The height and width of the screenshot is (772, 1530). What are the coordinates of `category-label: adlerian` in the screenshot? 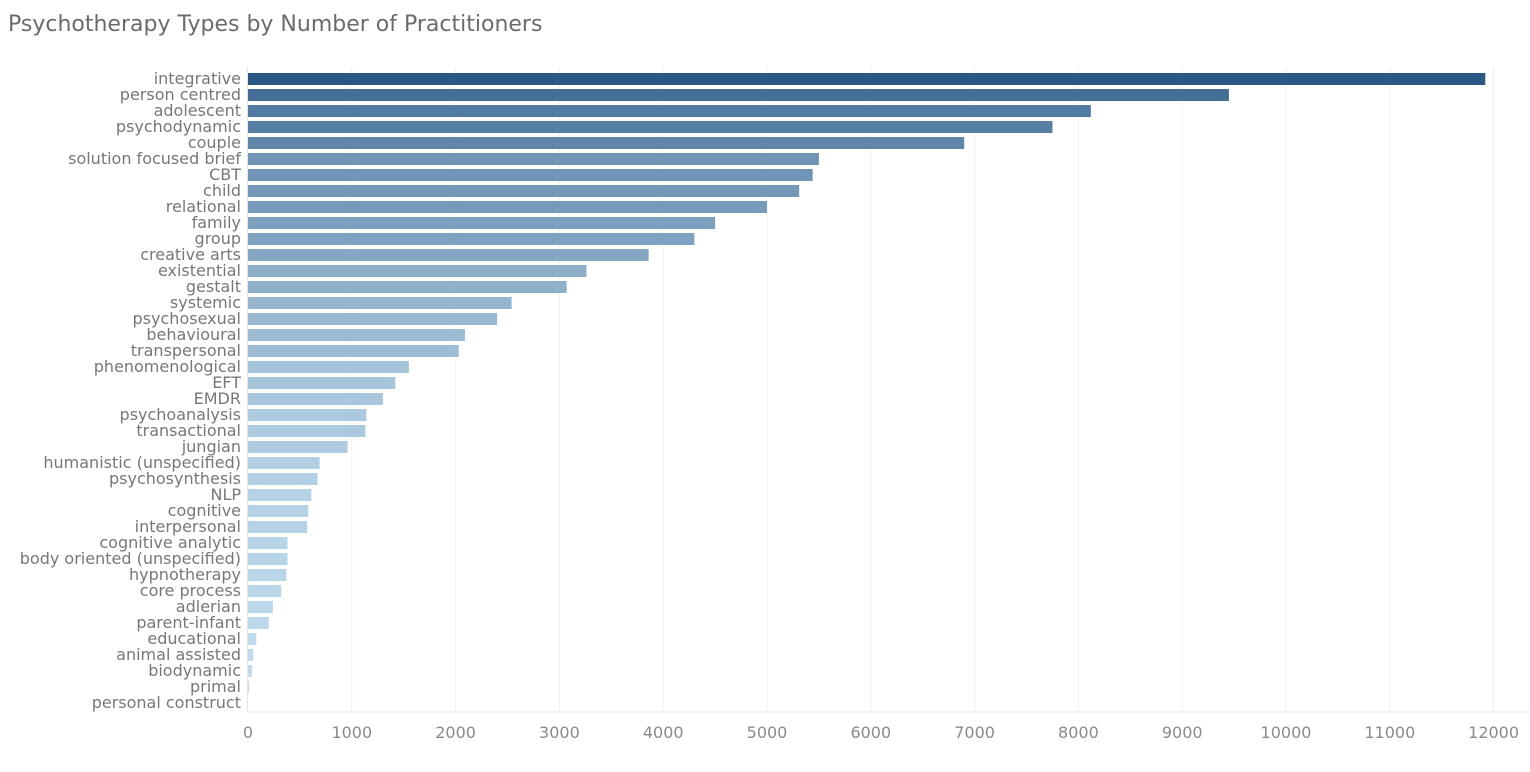 It's located at (208, 606).